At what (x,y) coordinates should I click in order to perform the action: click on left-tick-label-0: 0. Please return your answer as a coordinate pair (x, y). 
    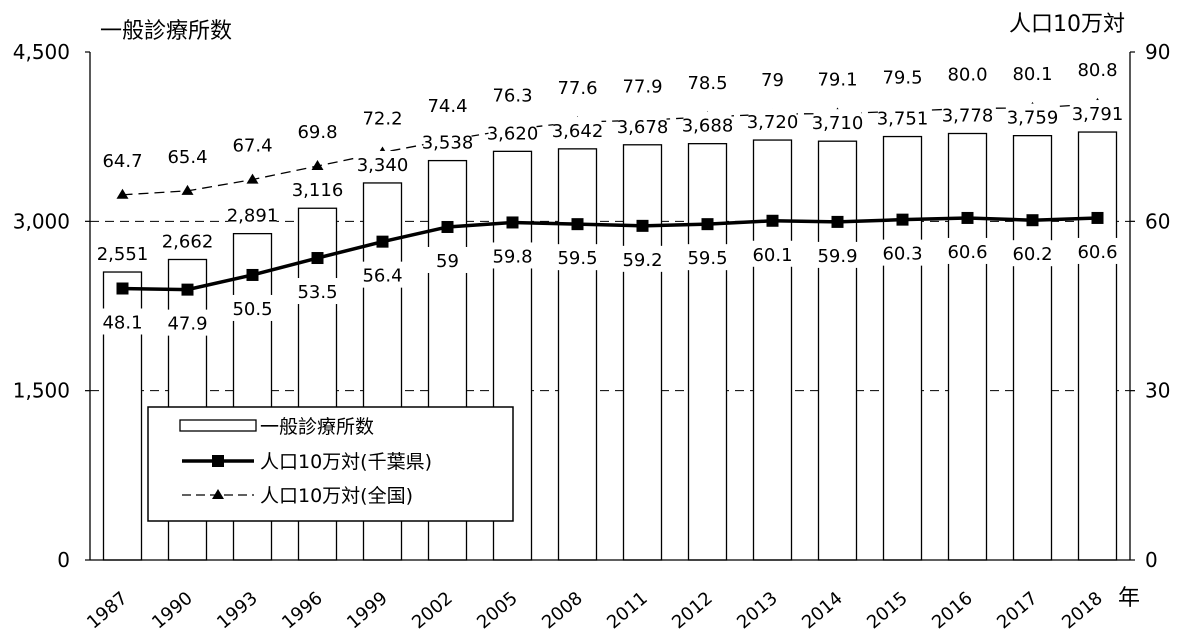
    Looking at the image, I should click on (63, 560).